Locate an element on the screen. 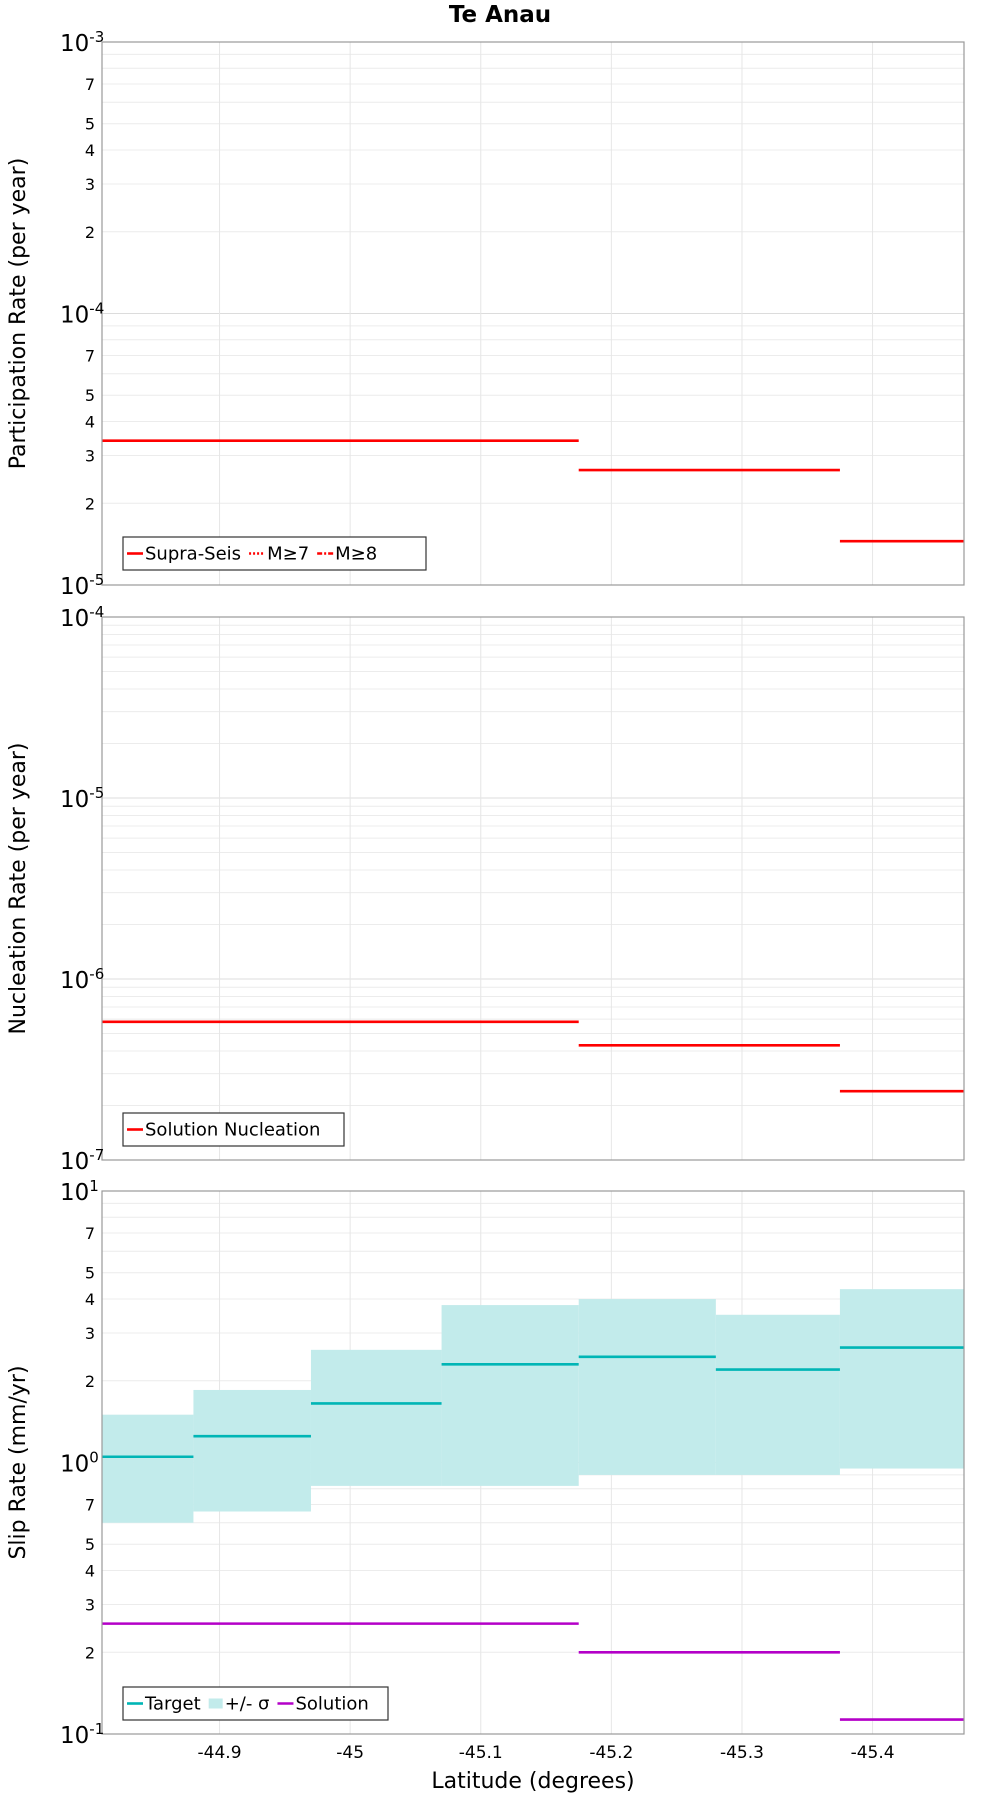 The image size is (1000, 1800). y-major-tick-label: 10⁻⁷ is located at coordinates (82, 1160).